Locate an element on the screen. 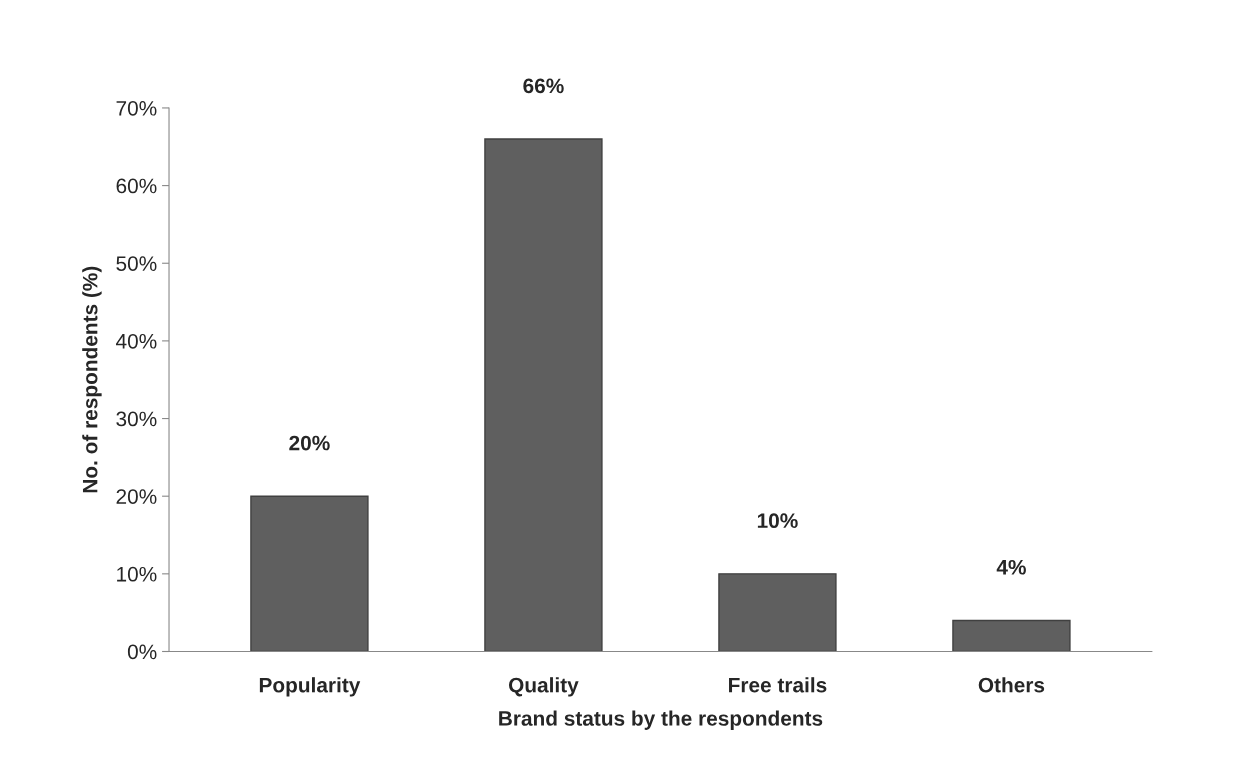  data-label: 4% is located at coordinates (1011, 567).